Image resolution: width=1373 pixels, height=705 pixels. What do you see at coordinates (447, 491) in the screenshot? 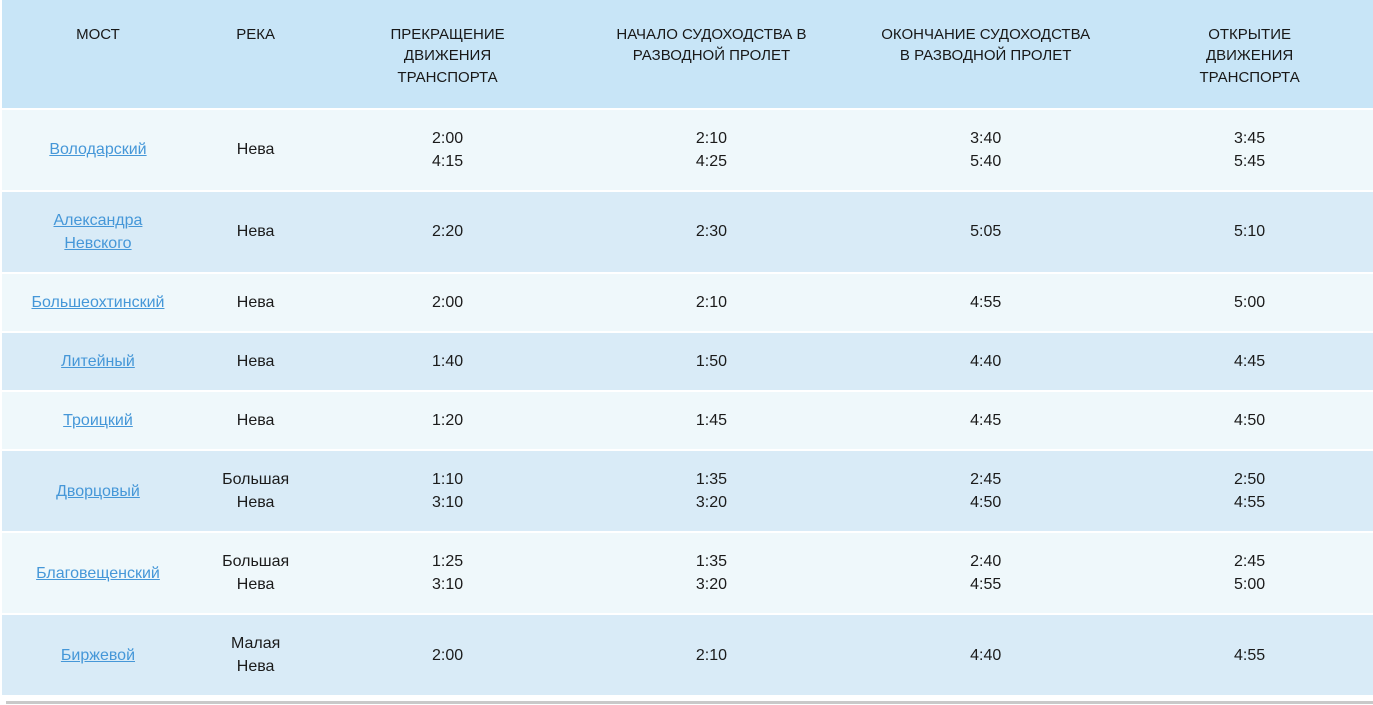
I see `traffic-stop-cell: 1:10 3:10` at bounding box center [447, 491].